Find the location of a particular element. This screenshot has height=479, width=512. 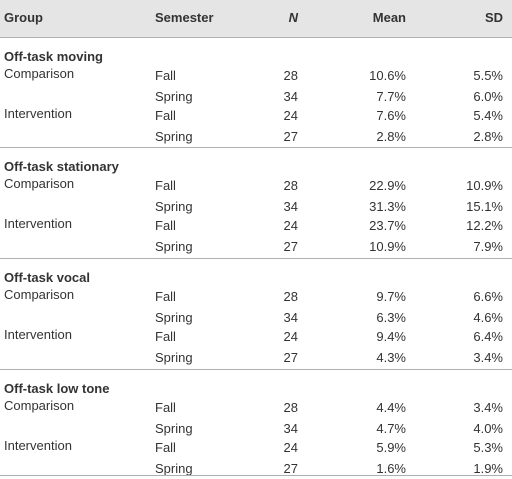

table-cell: 7.6% is located at coordinates (391, 115).